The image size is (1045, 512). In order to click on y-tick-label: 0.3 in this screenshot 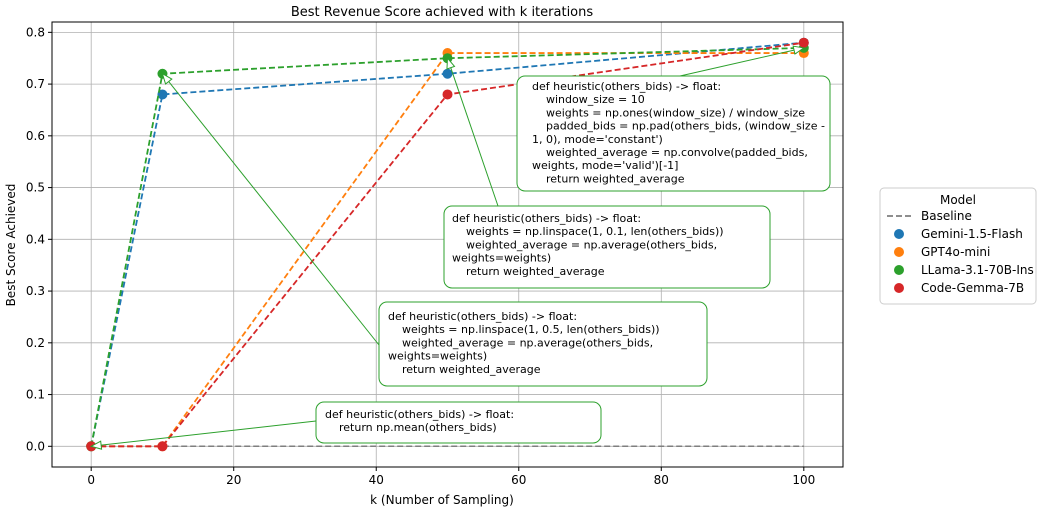, I will do `click(35, 291)`.